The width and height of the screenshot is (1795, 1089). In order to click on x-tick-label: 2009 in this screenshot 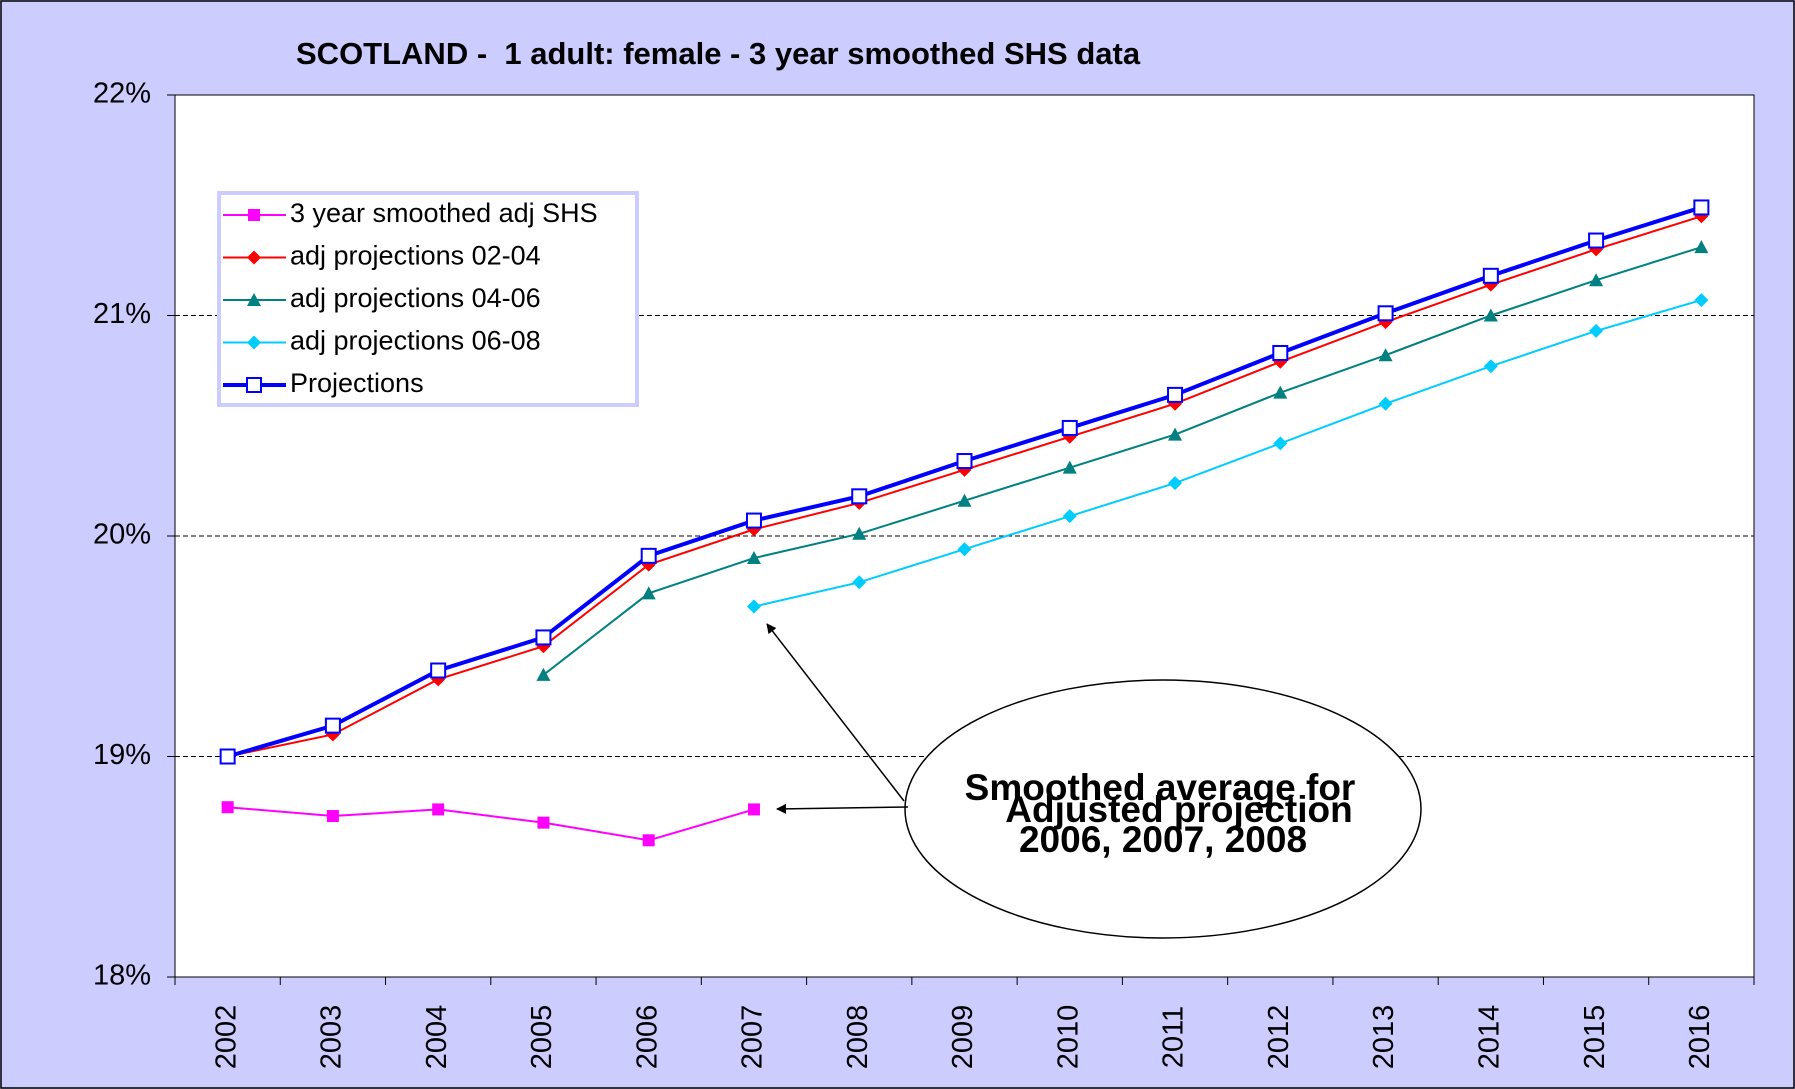, I will do `click(963, 1037)`.